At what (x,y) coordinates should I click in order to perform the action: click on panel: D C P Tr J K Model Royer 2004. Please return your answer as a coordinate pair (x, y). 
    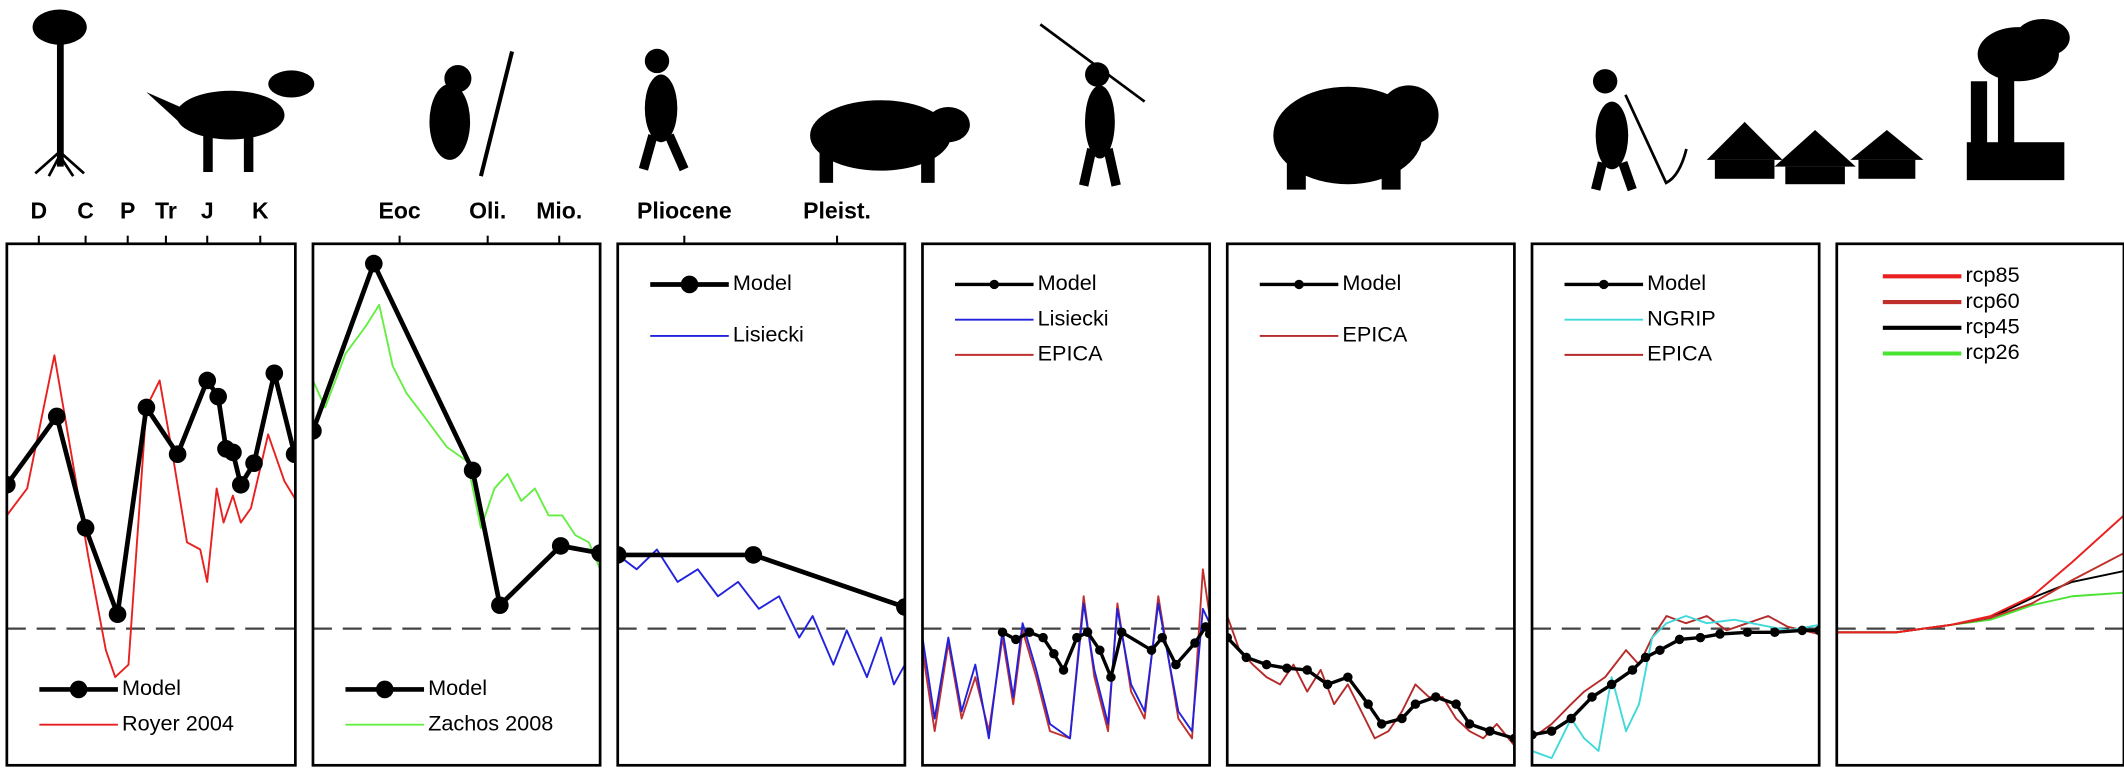
    Looking at the image, I should click on (151, 482).